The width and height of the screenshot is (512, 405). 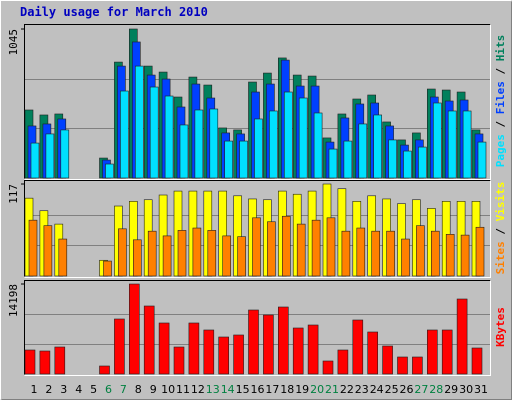 I want to click on legend: Sites / Visits, so click(x=500, y=228).